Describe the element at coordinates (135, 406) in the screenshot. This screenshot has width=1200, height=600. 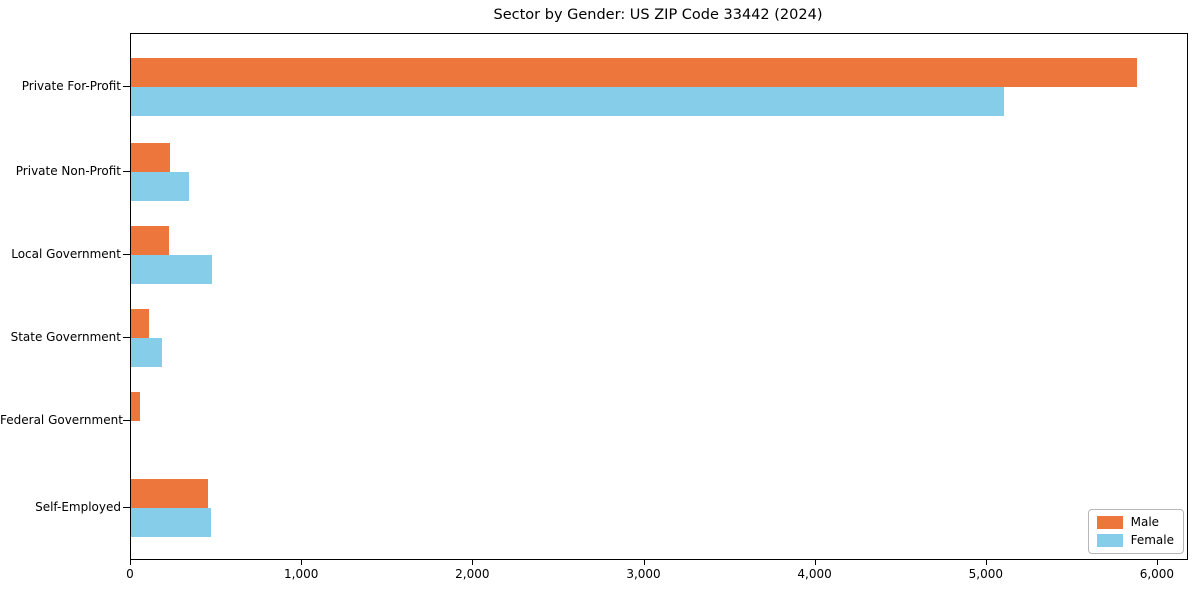
I see `bar-male-federal-government` at that location.